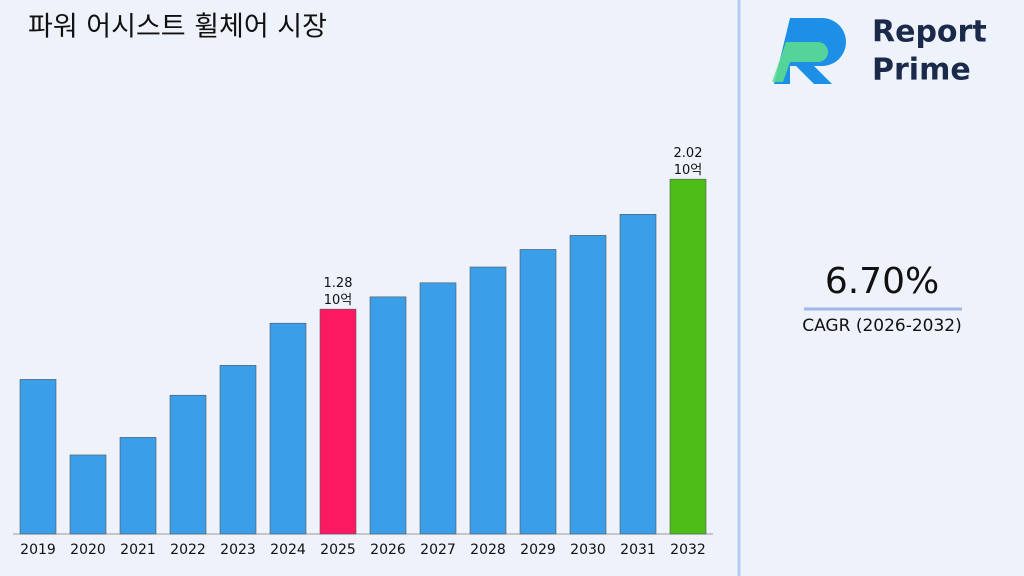  I want to click on x-tick-label: 2023, so click(238, 550).